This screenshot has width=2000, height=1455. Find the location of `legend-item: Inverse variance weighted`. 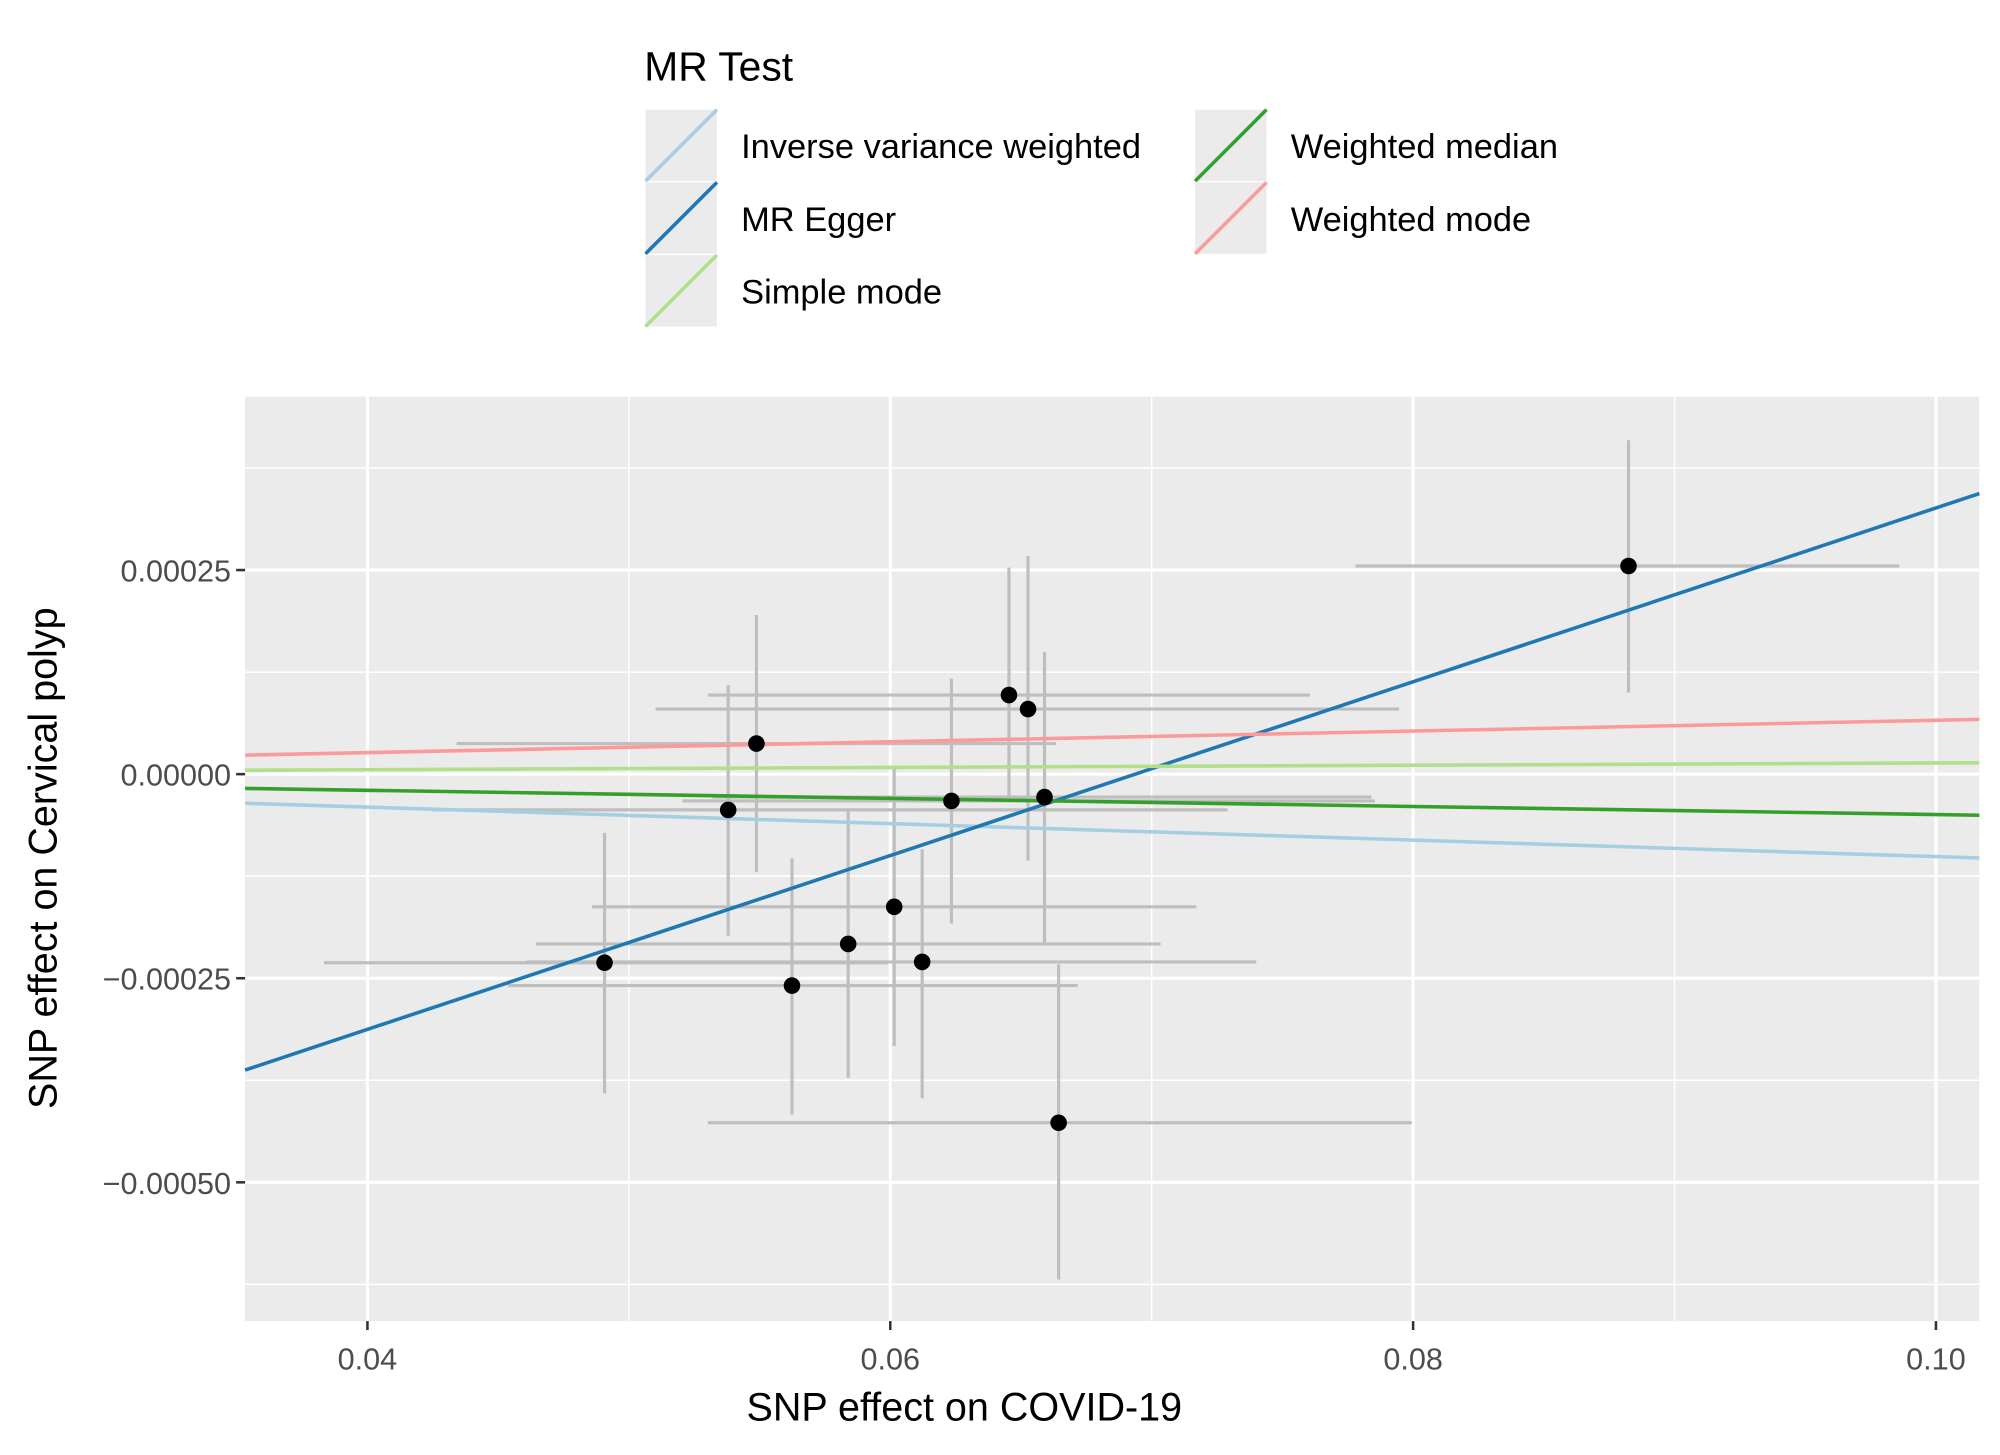

legend-item: Inverse variance weighted is located at coordinates (892, 145).